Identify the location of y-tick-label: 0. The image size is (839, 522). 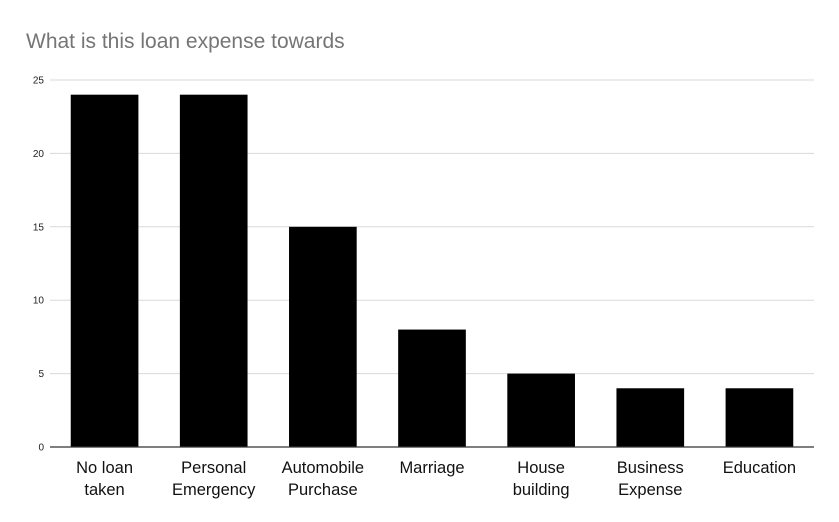
(41, 448).